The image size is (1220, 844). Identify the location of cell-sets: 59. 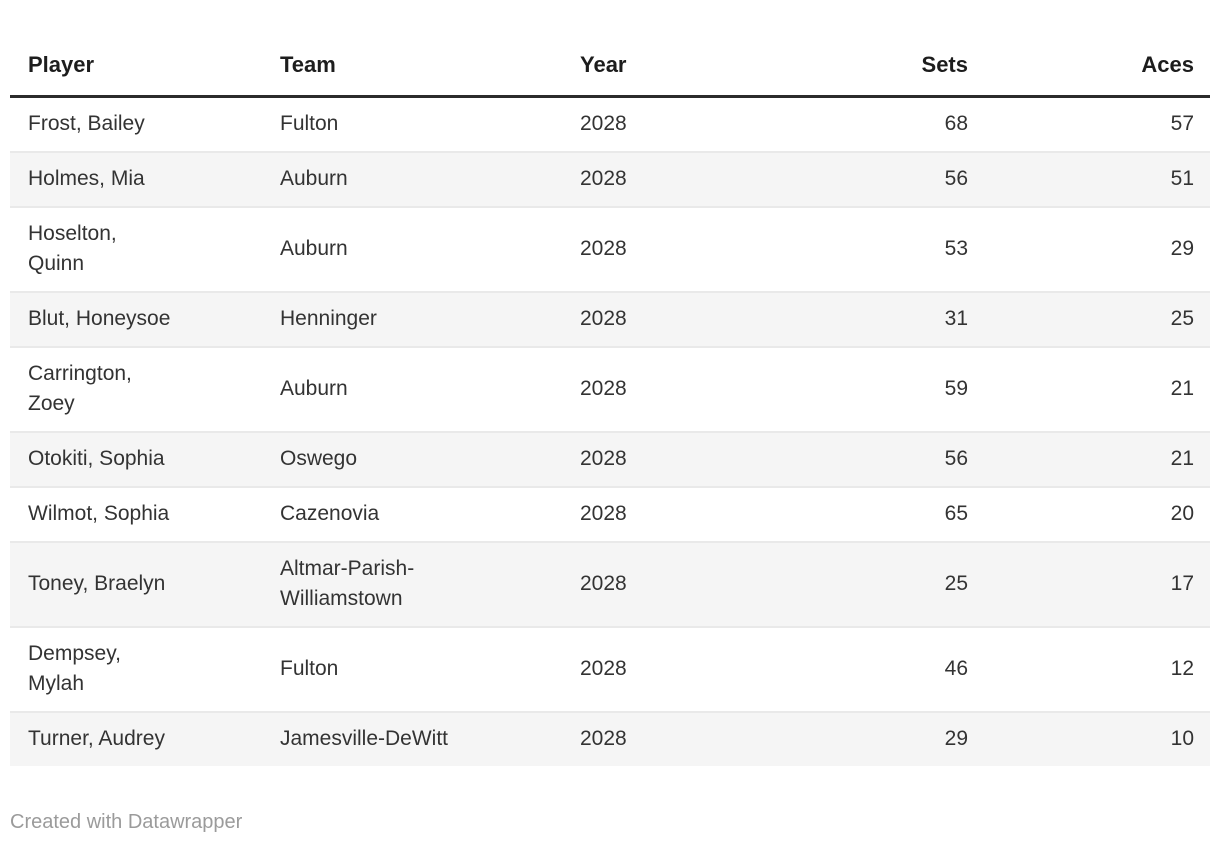
(956, 388).